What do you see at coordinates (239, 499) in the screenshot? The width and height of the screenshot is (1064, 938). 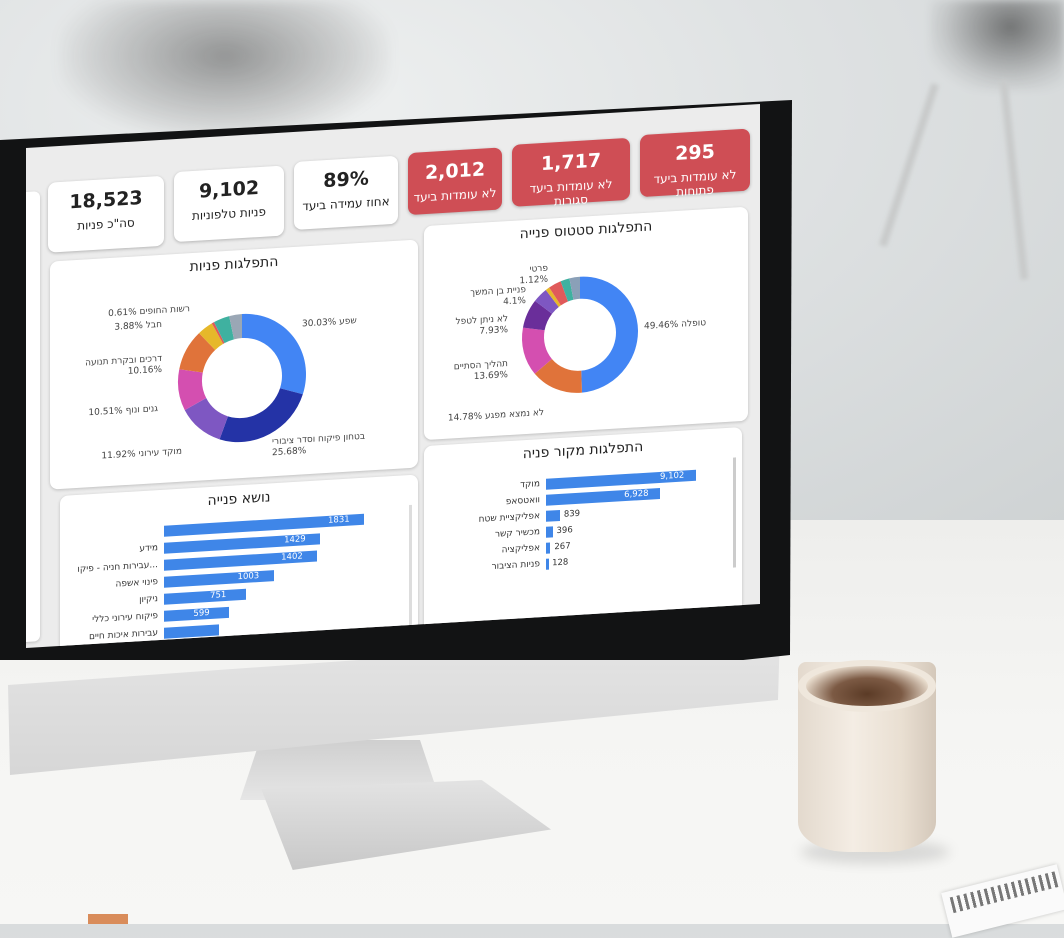 I see `panel-title: נושא פנייה` at bounding box center [239, 499].